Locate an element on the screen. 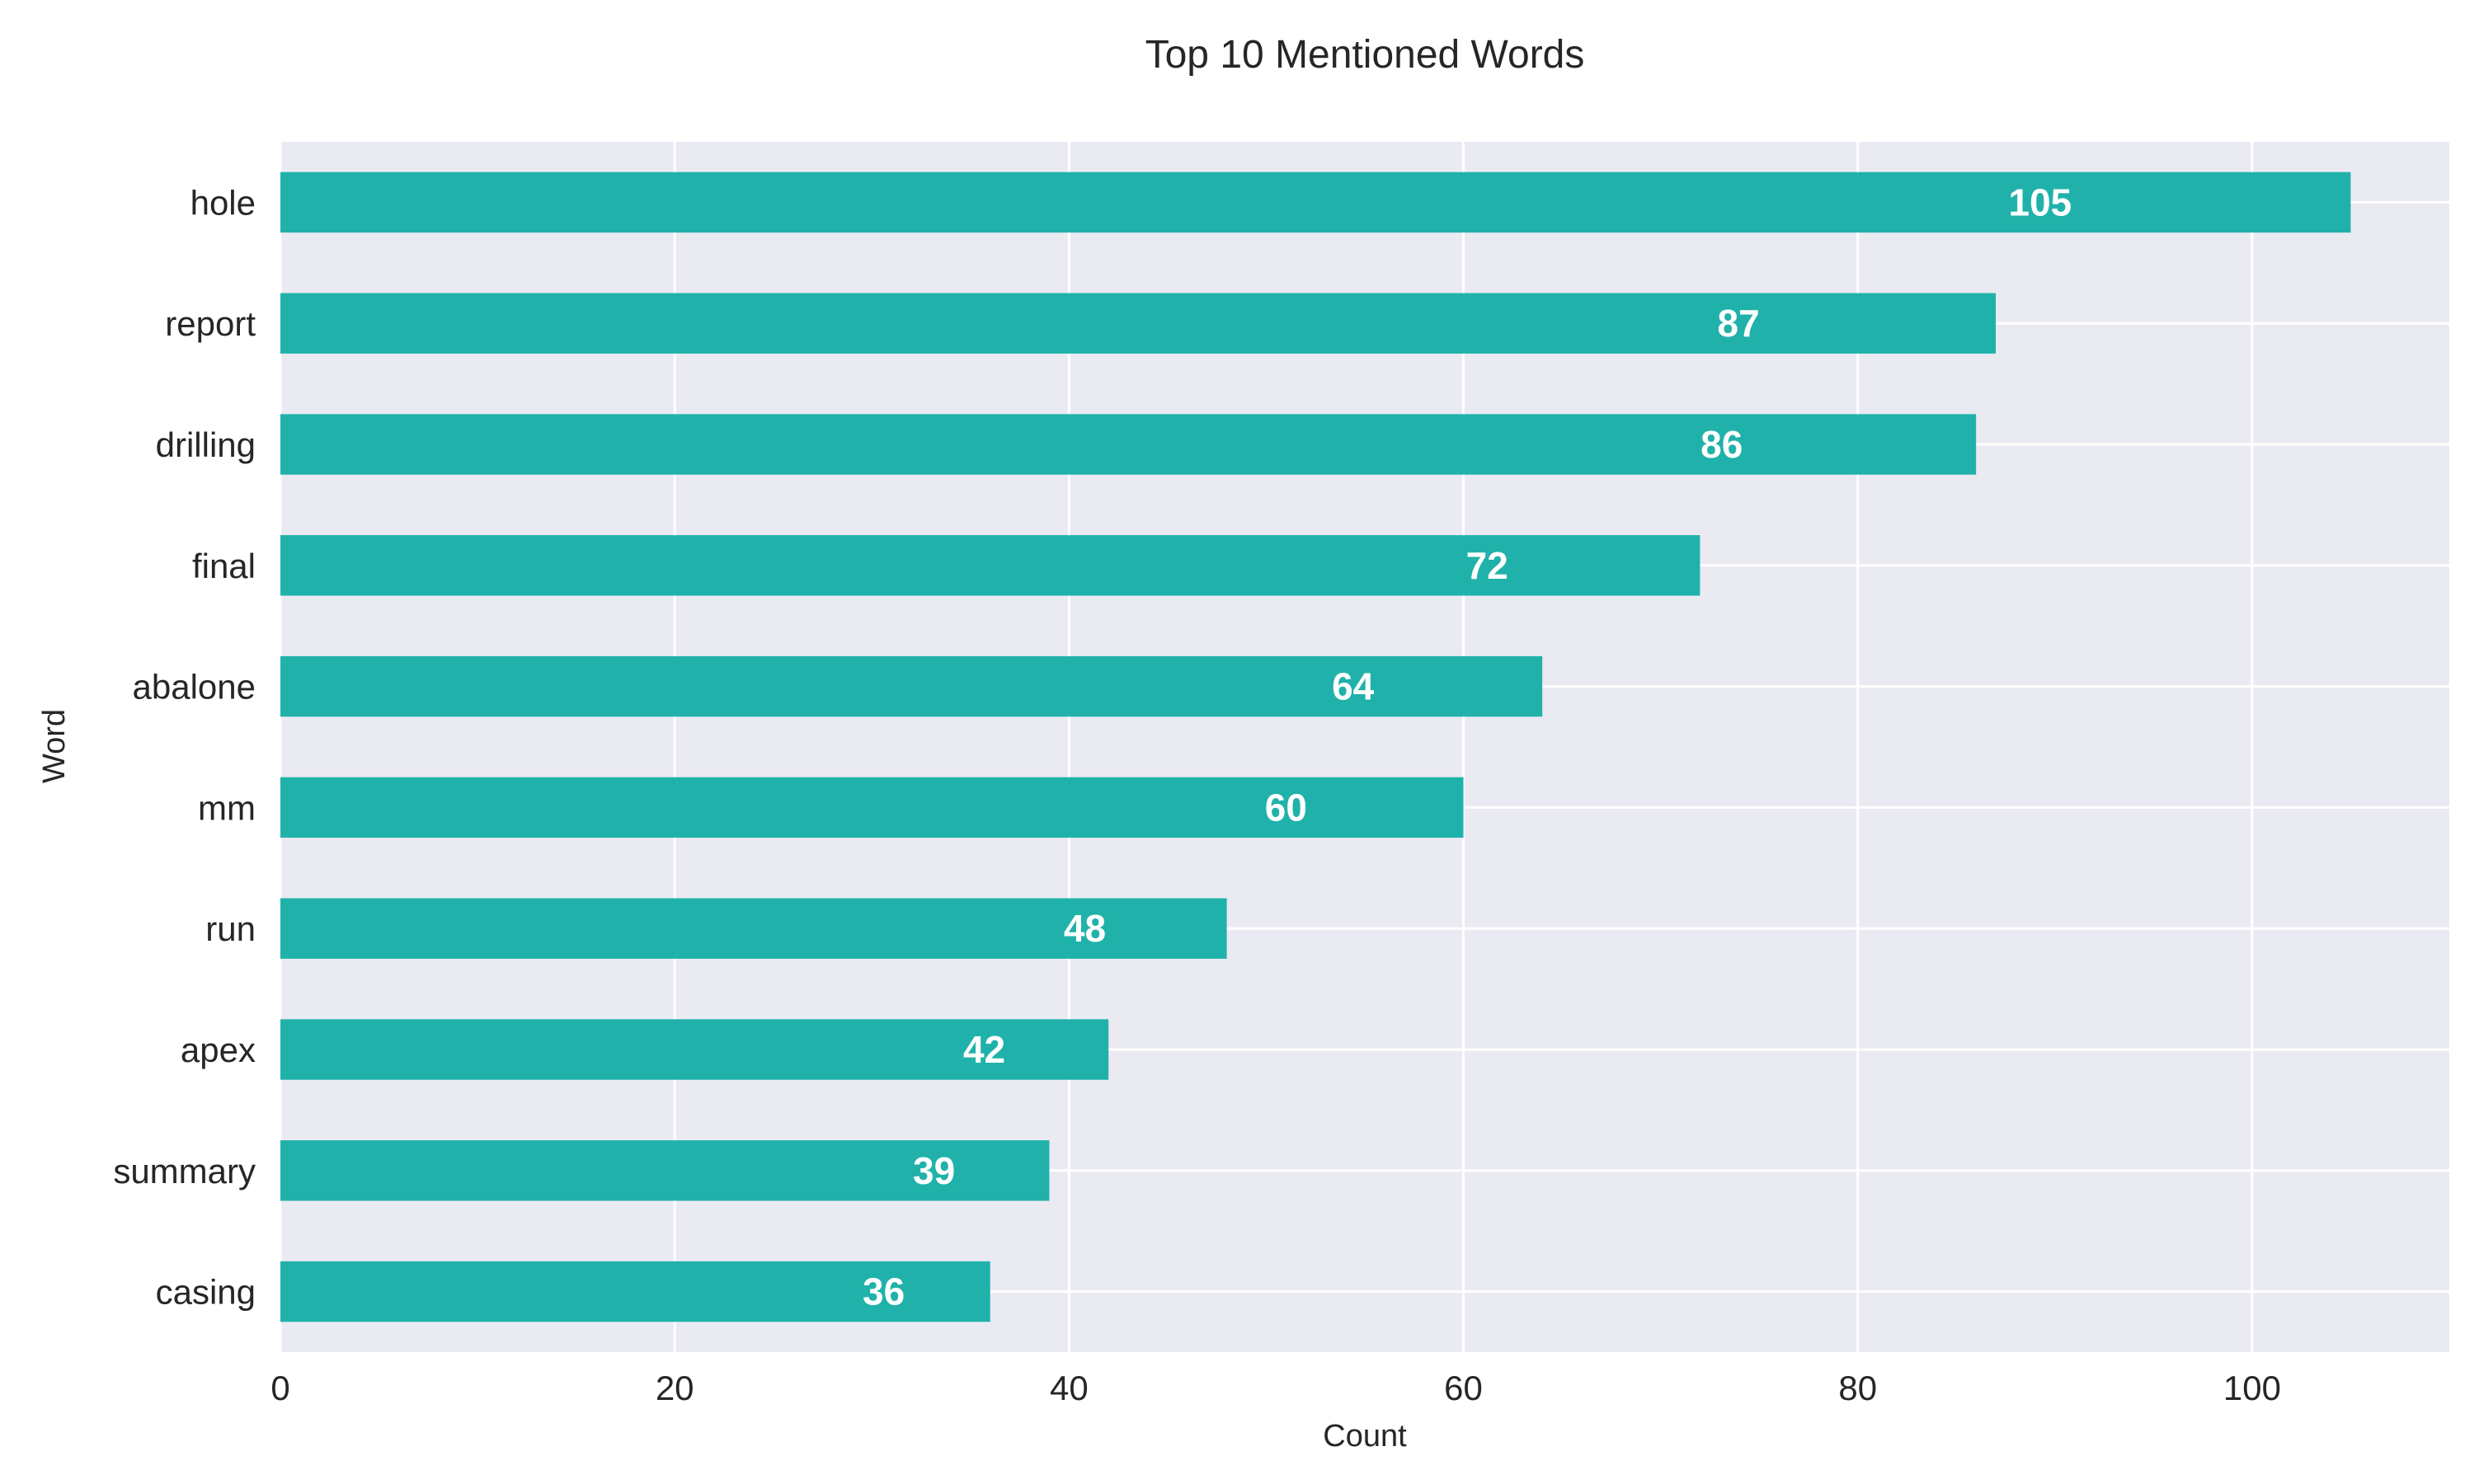  bar-run is located at coordinates (753, 928).